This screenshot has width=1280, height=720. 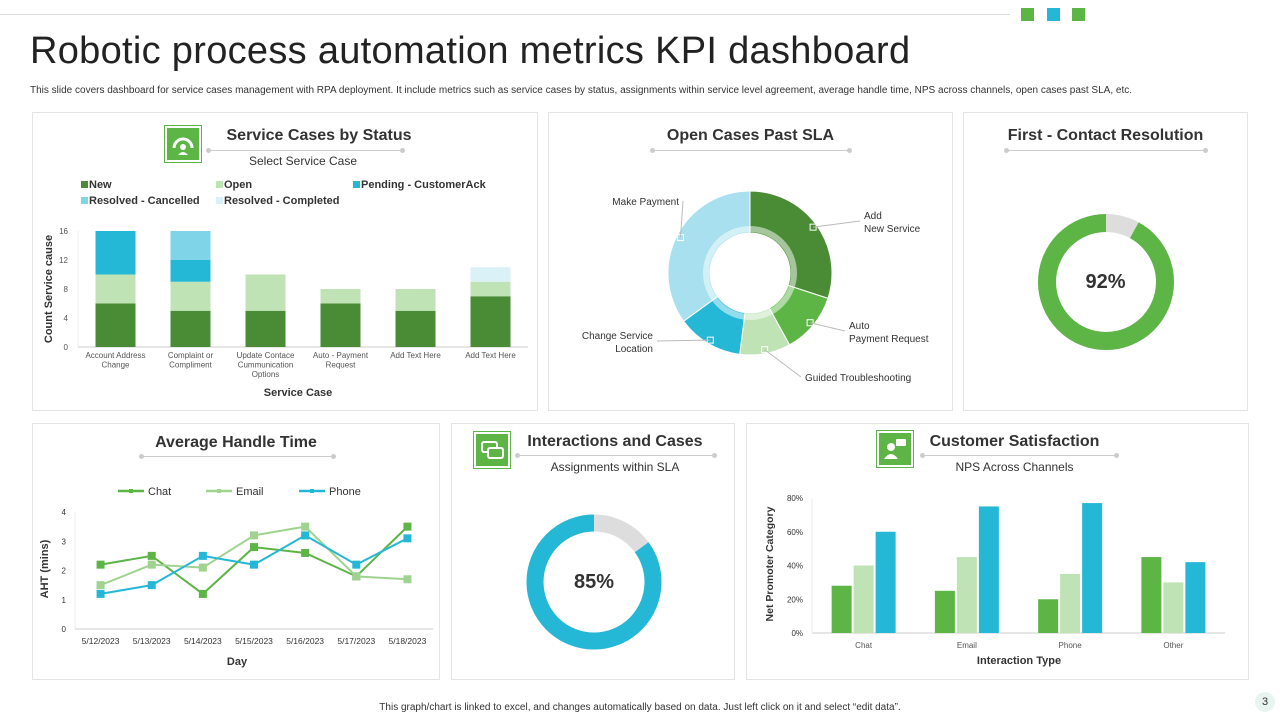 I want to click on donut-slice, so click(x=791, y=244).